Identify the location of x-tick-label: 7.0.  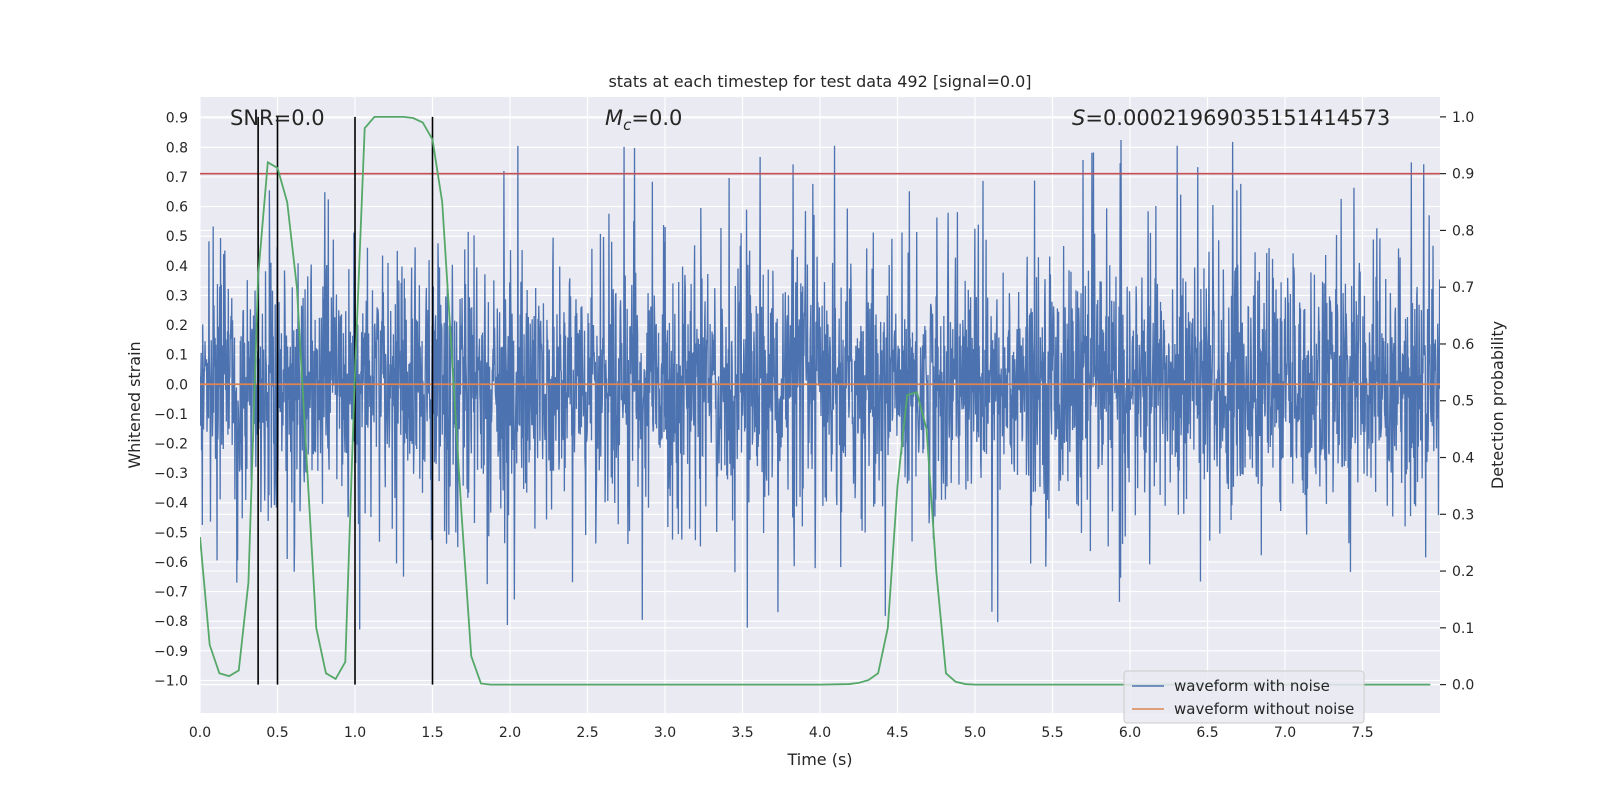
(1285, 733).